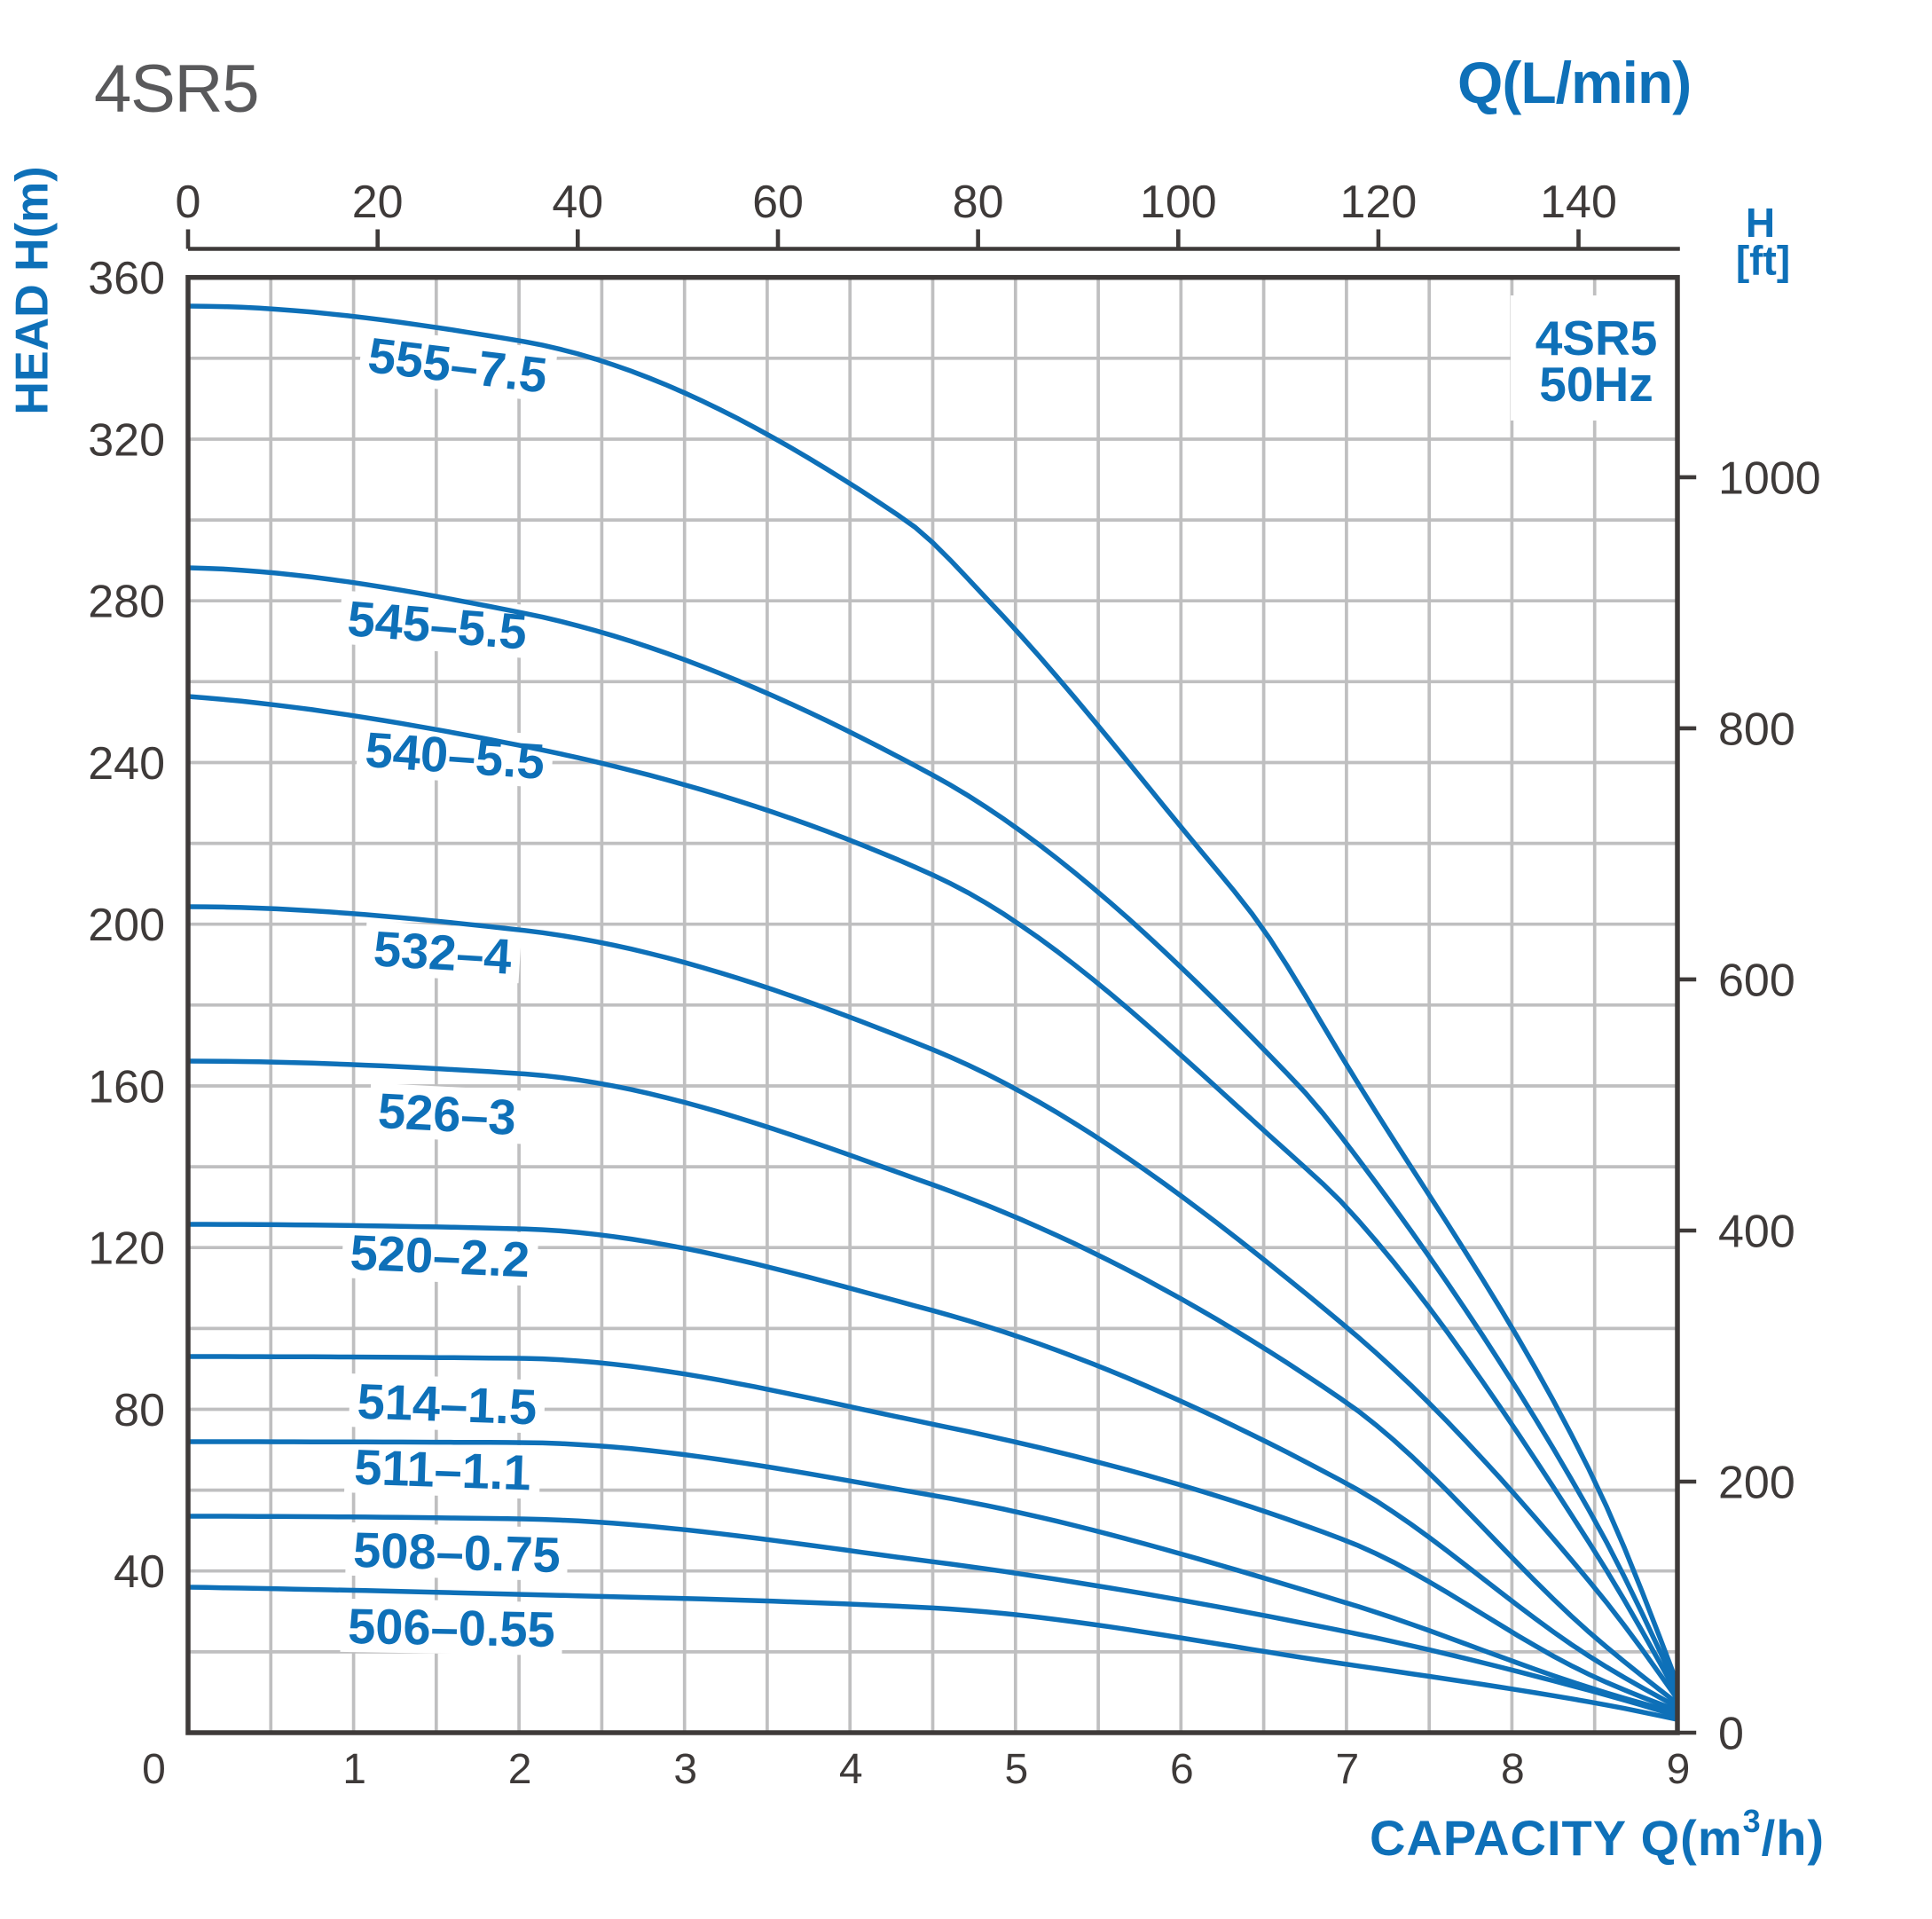  I want to click on svg-text: 400, so click(1756, 1233).